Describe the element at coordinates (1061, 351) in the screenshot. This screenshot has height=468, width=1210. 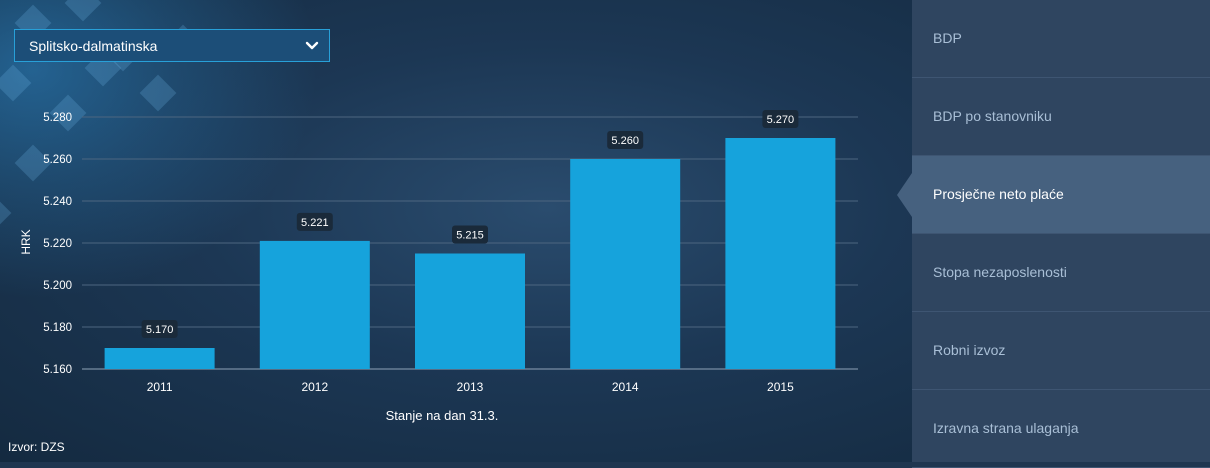
I see `sidebar-item-robni-izvoz: Robni izvoz` at that location.